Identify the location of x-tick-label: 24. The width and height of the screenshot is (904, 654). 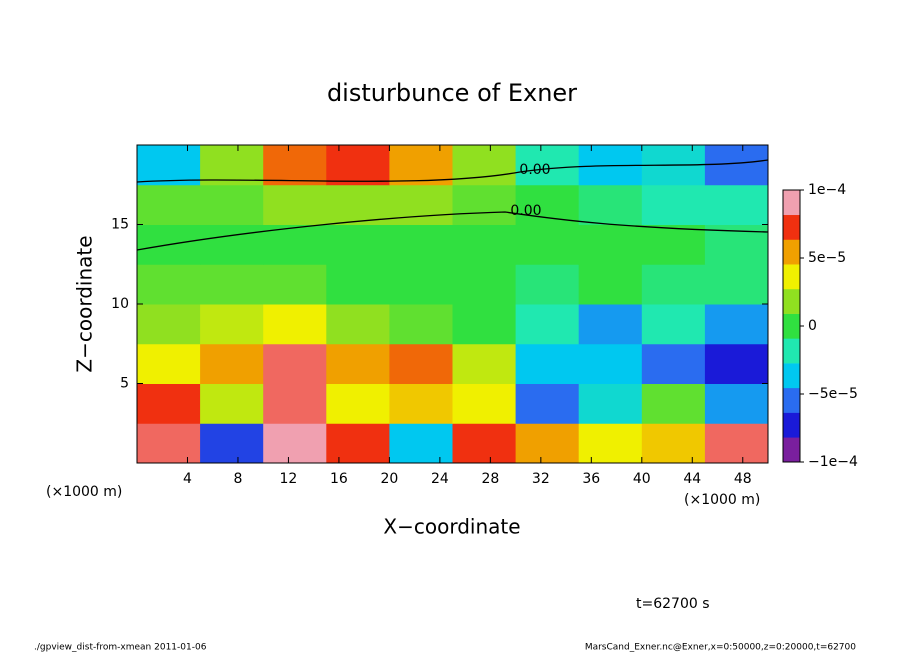
(440, 479).